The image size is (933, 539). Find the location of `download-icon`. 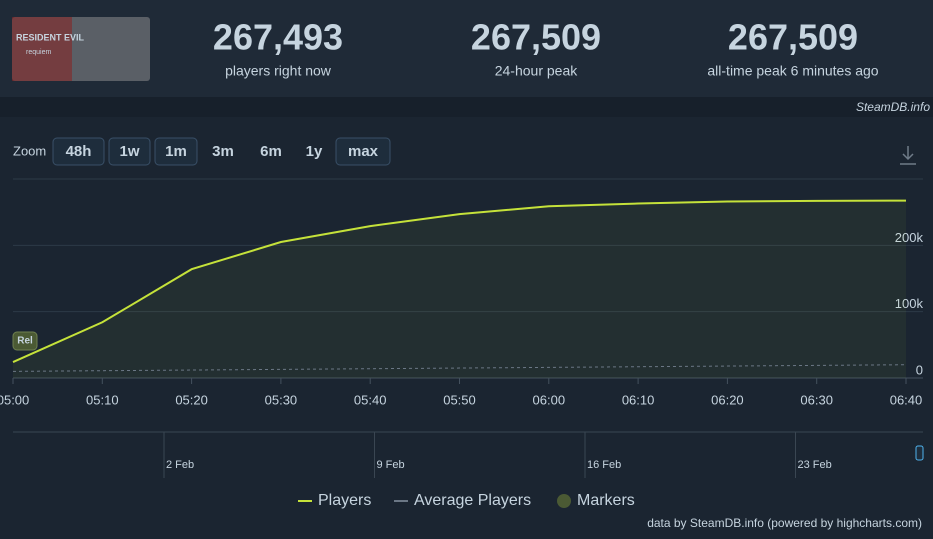

download-icon is located at coordinates (908, 155).